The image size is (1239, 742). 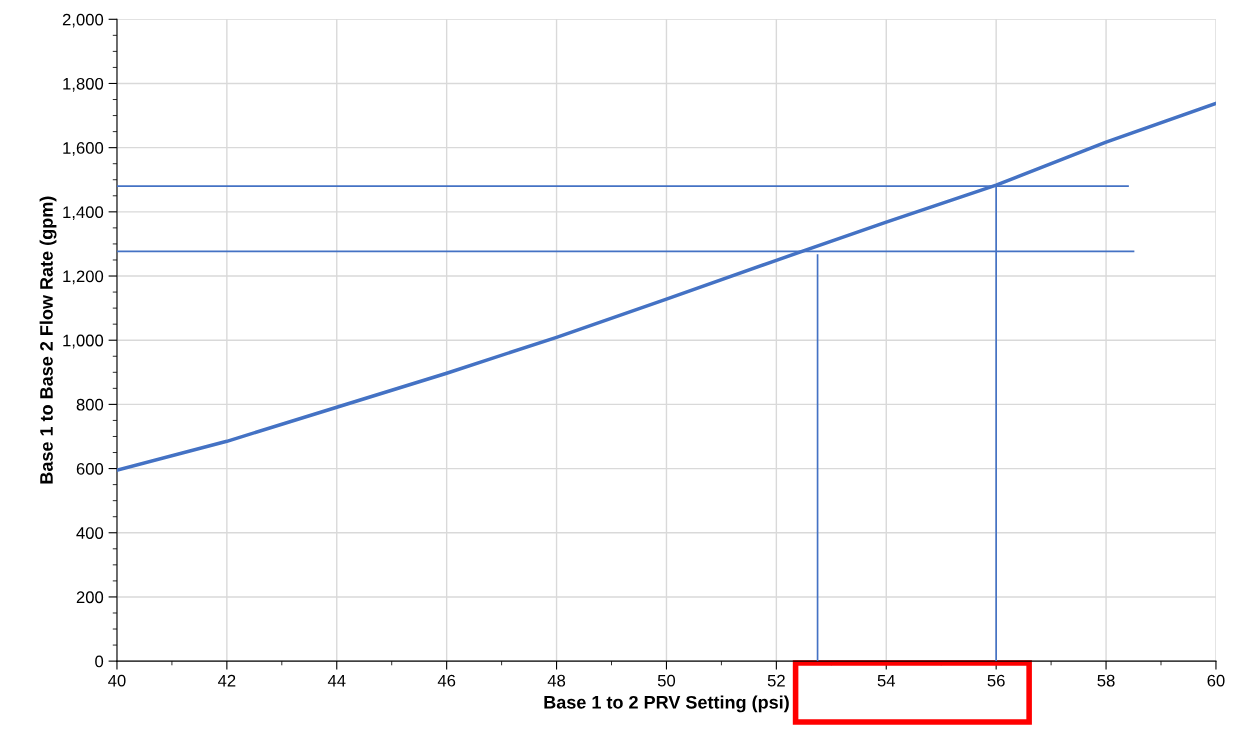 I want to click on y-tick-label: 2,000, so click(x=83, y=20).